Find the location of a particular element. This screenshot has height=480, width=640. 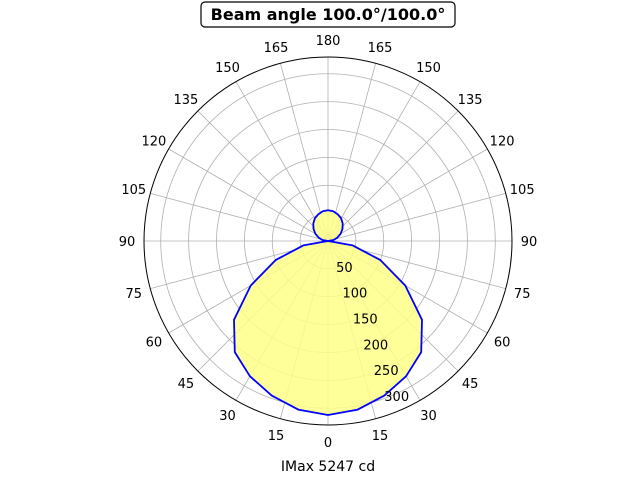

beam-curves is located at coordinates (328, 312).